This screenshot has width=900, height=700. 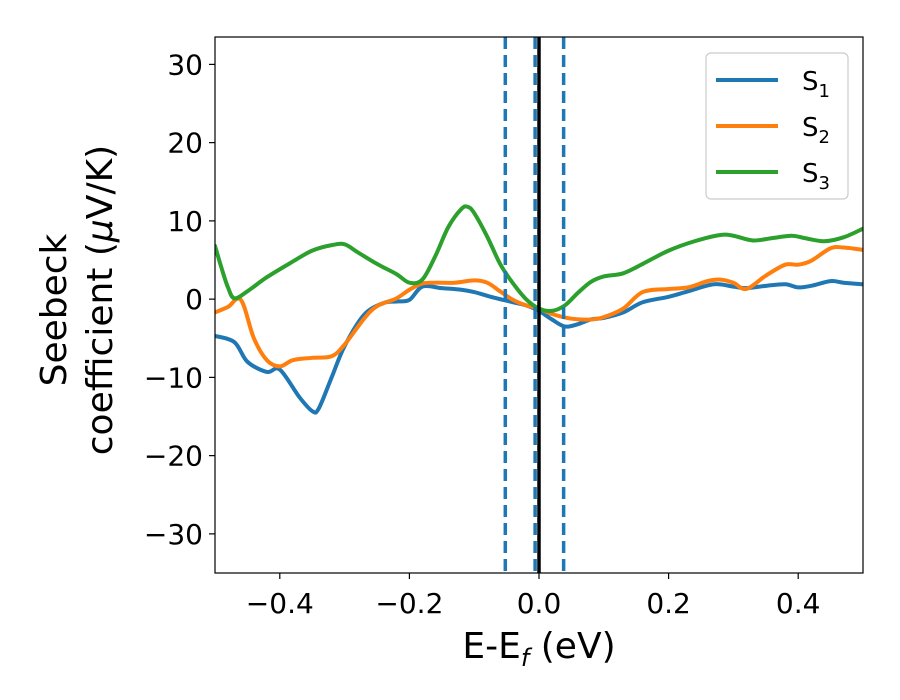 What do you see at coordinates (179, 299) in the screenshot?
I see `y-axis-ticks: 30 20 10 0 −10 −20 −30` at bounding box center [179, 299].